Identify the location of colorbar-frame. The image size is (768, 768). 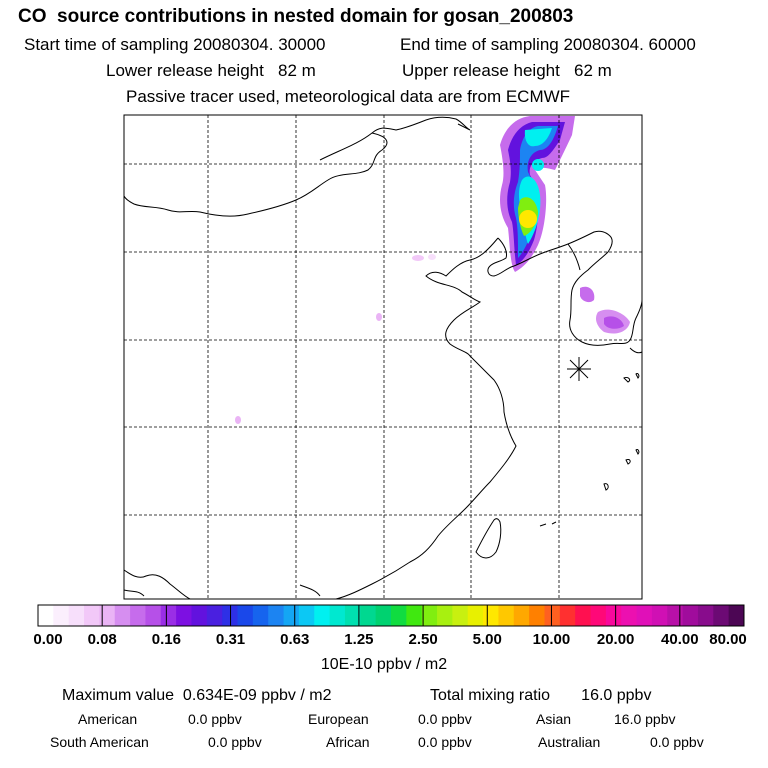
(391, 615).